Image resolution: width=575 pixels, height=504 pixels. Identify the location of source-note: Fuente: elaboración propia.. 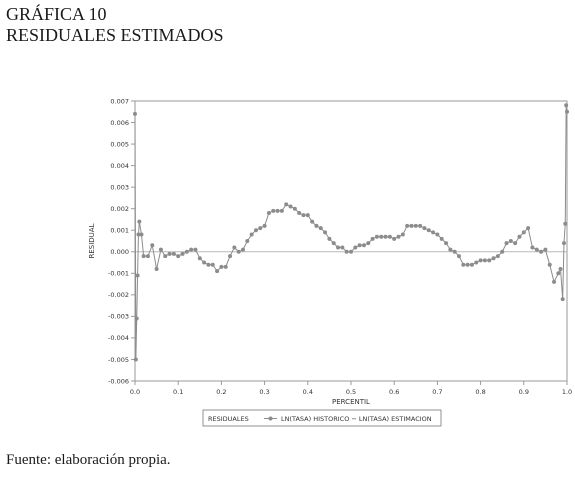
(88, 460).